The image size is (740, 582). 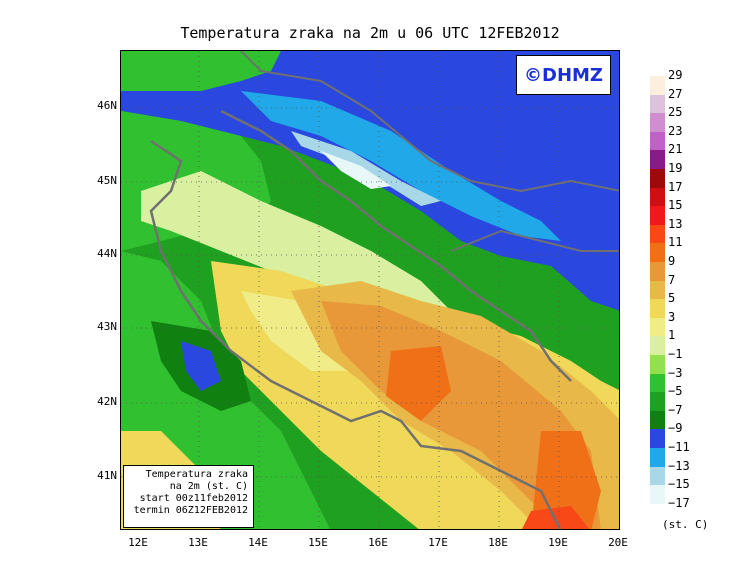 What do you see at coordinates (107, 326) in the screenshot?
I see `lat-label-43: 43N` at bounding box center [107, 326].